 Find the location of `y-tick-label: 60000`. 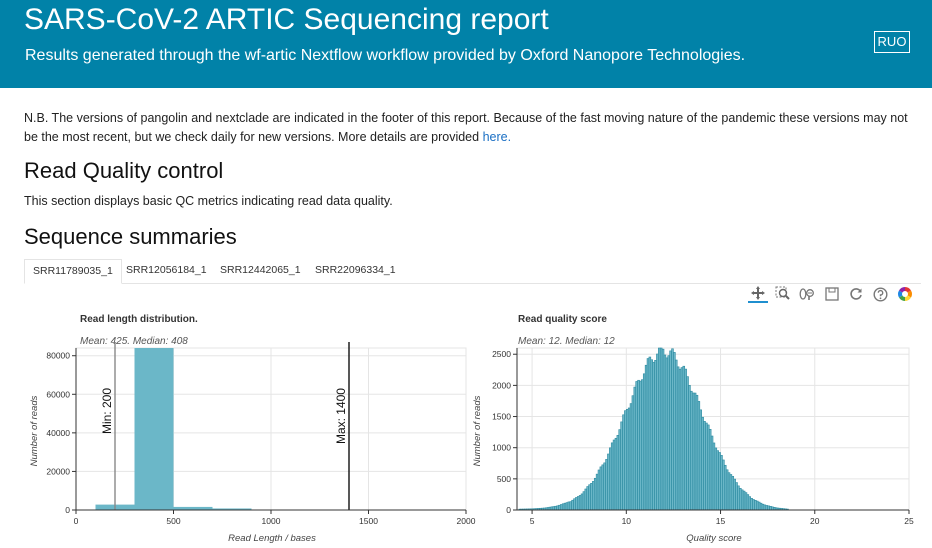

y-tick-label: 60000 is located at coordinates (58, 394).